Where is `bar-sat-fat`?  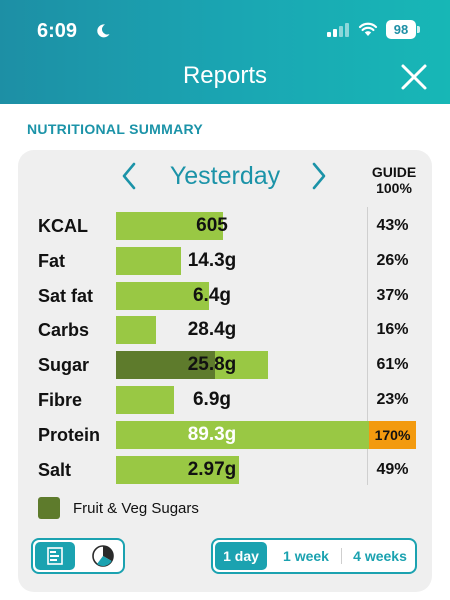
bar-sat-fat is located at coordinates (162, 296).